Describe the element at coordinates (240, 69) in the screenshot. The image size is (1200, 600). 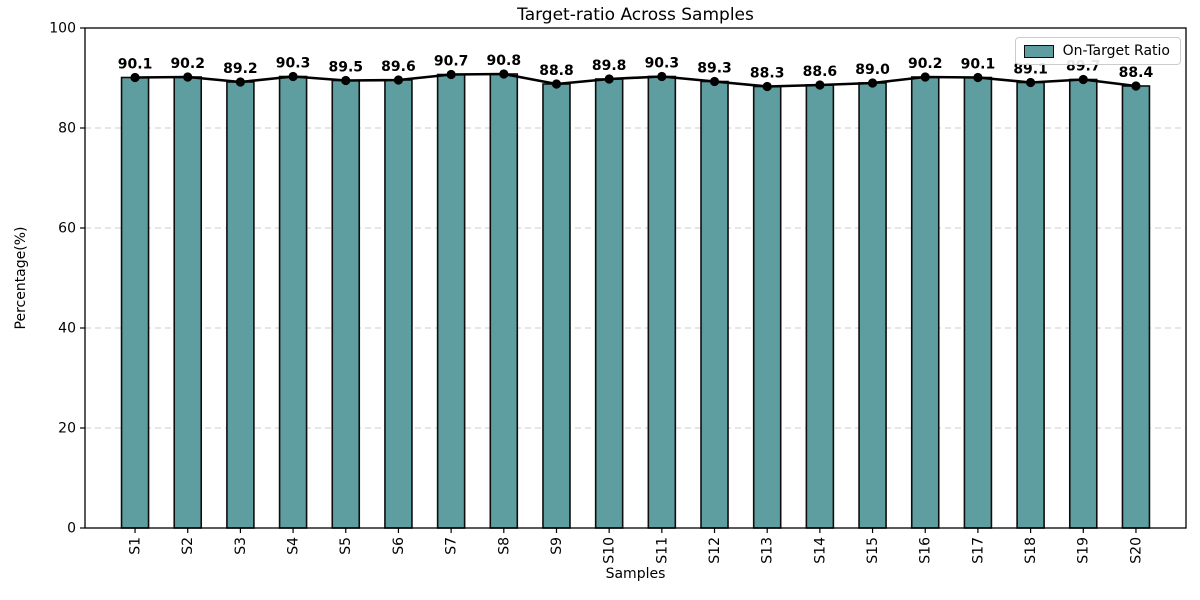
I see `value-label: 89.2` at that location.